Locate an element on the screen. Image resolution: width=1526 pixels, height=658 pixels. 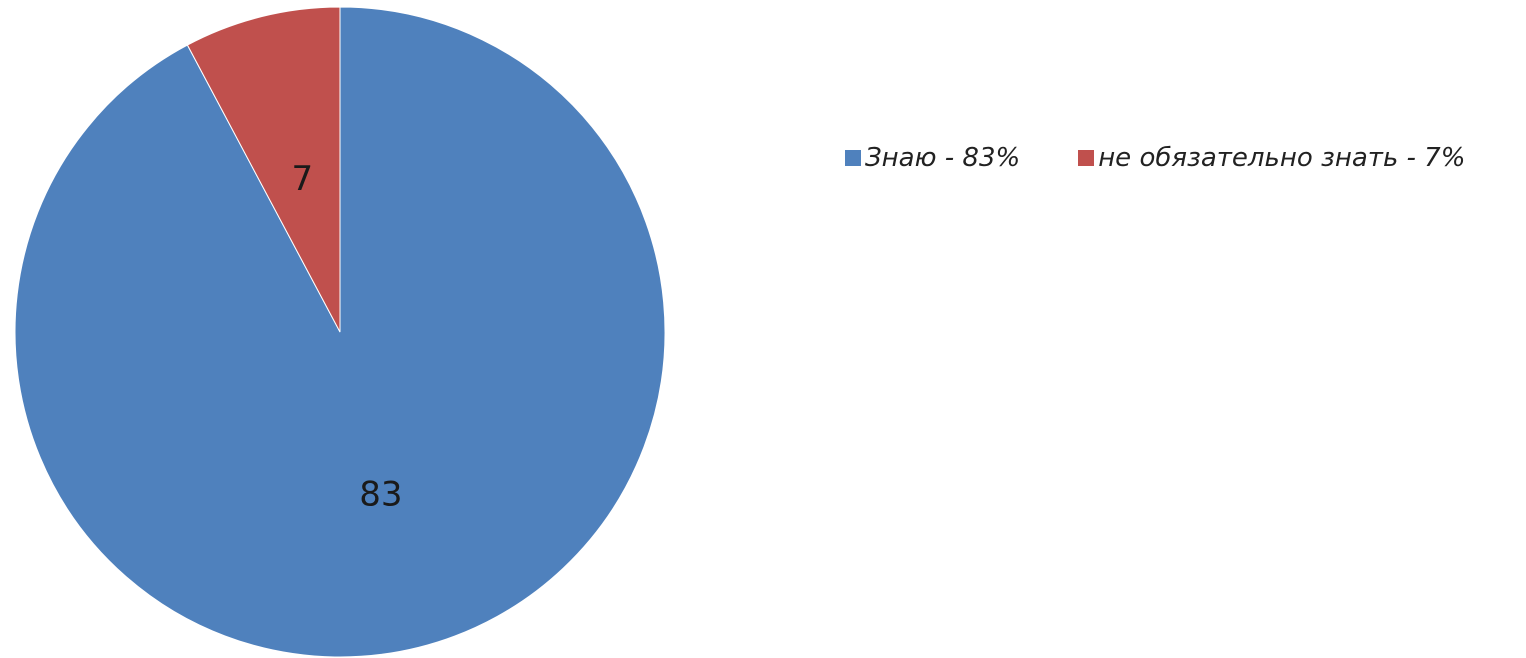
legend-label-znayu: Знаю - 83% is located at coordinates (943, 158).